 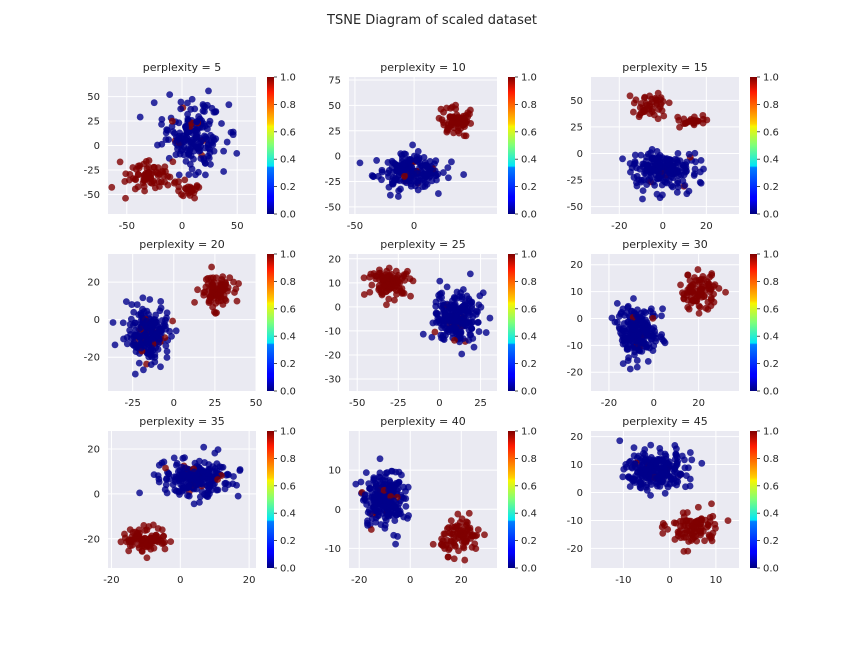 What do you see at coordinates (333, 331) in the screenshot?
I see `y-tick-label: -10` at bounding box center [333, 331].